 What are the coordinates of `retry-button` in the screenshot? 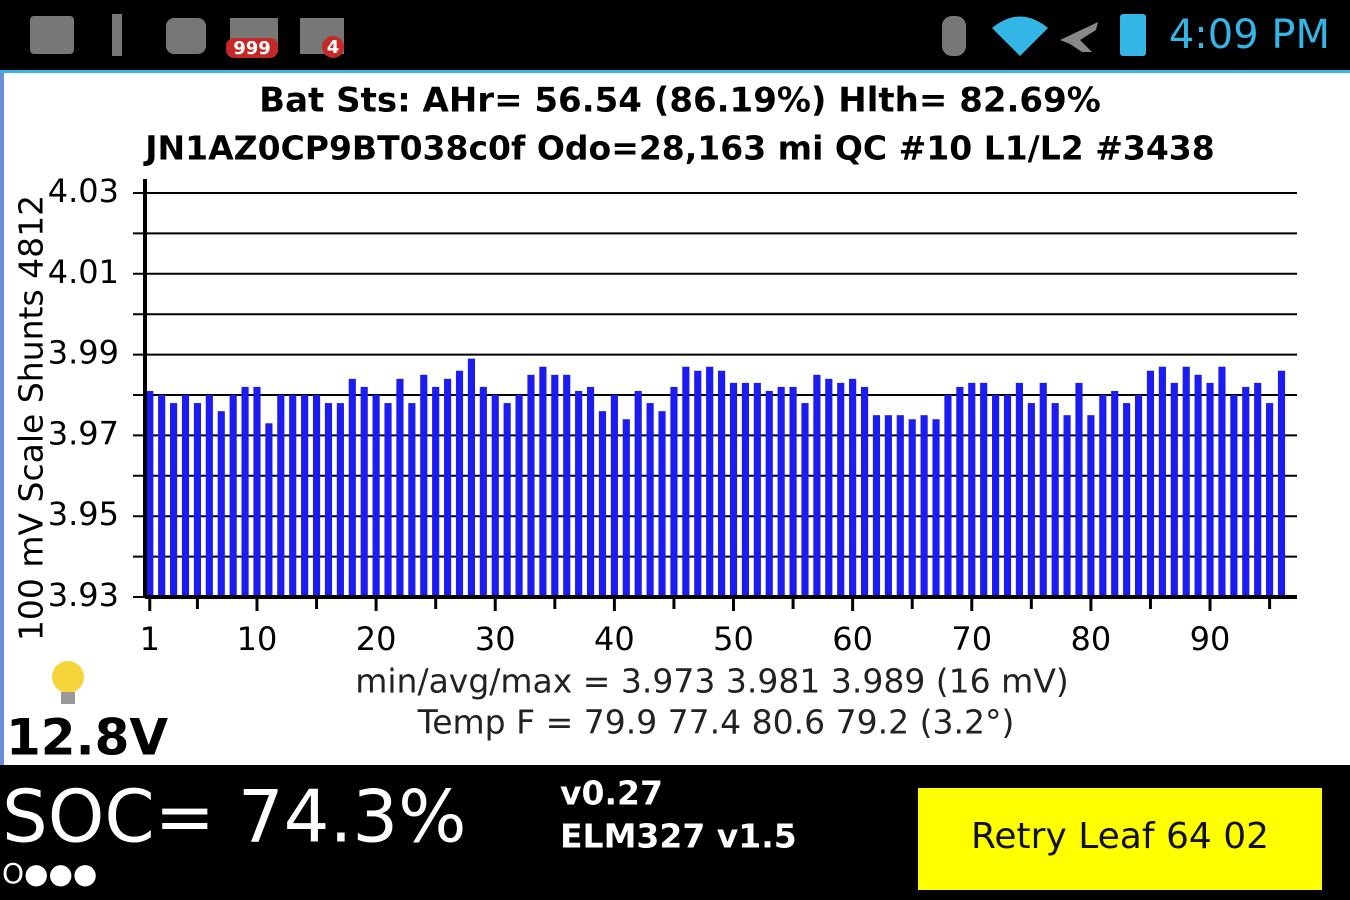 It's located at (1120, 839).